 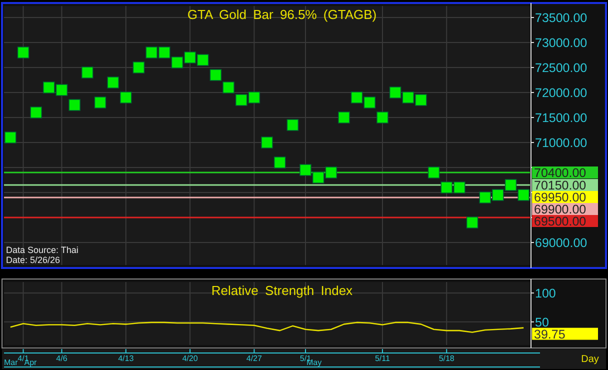 I want to click on y-tick-label: 50, so click(x=542, y=322).